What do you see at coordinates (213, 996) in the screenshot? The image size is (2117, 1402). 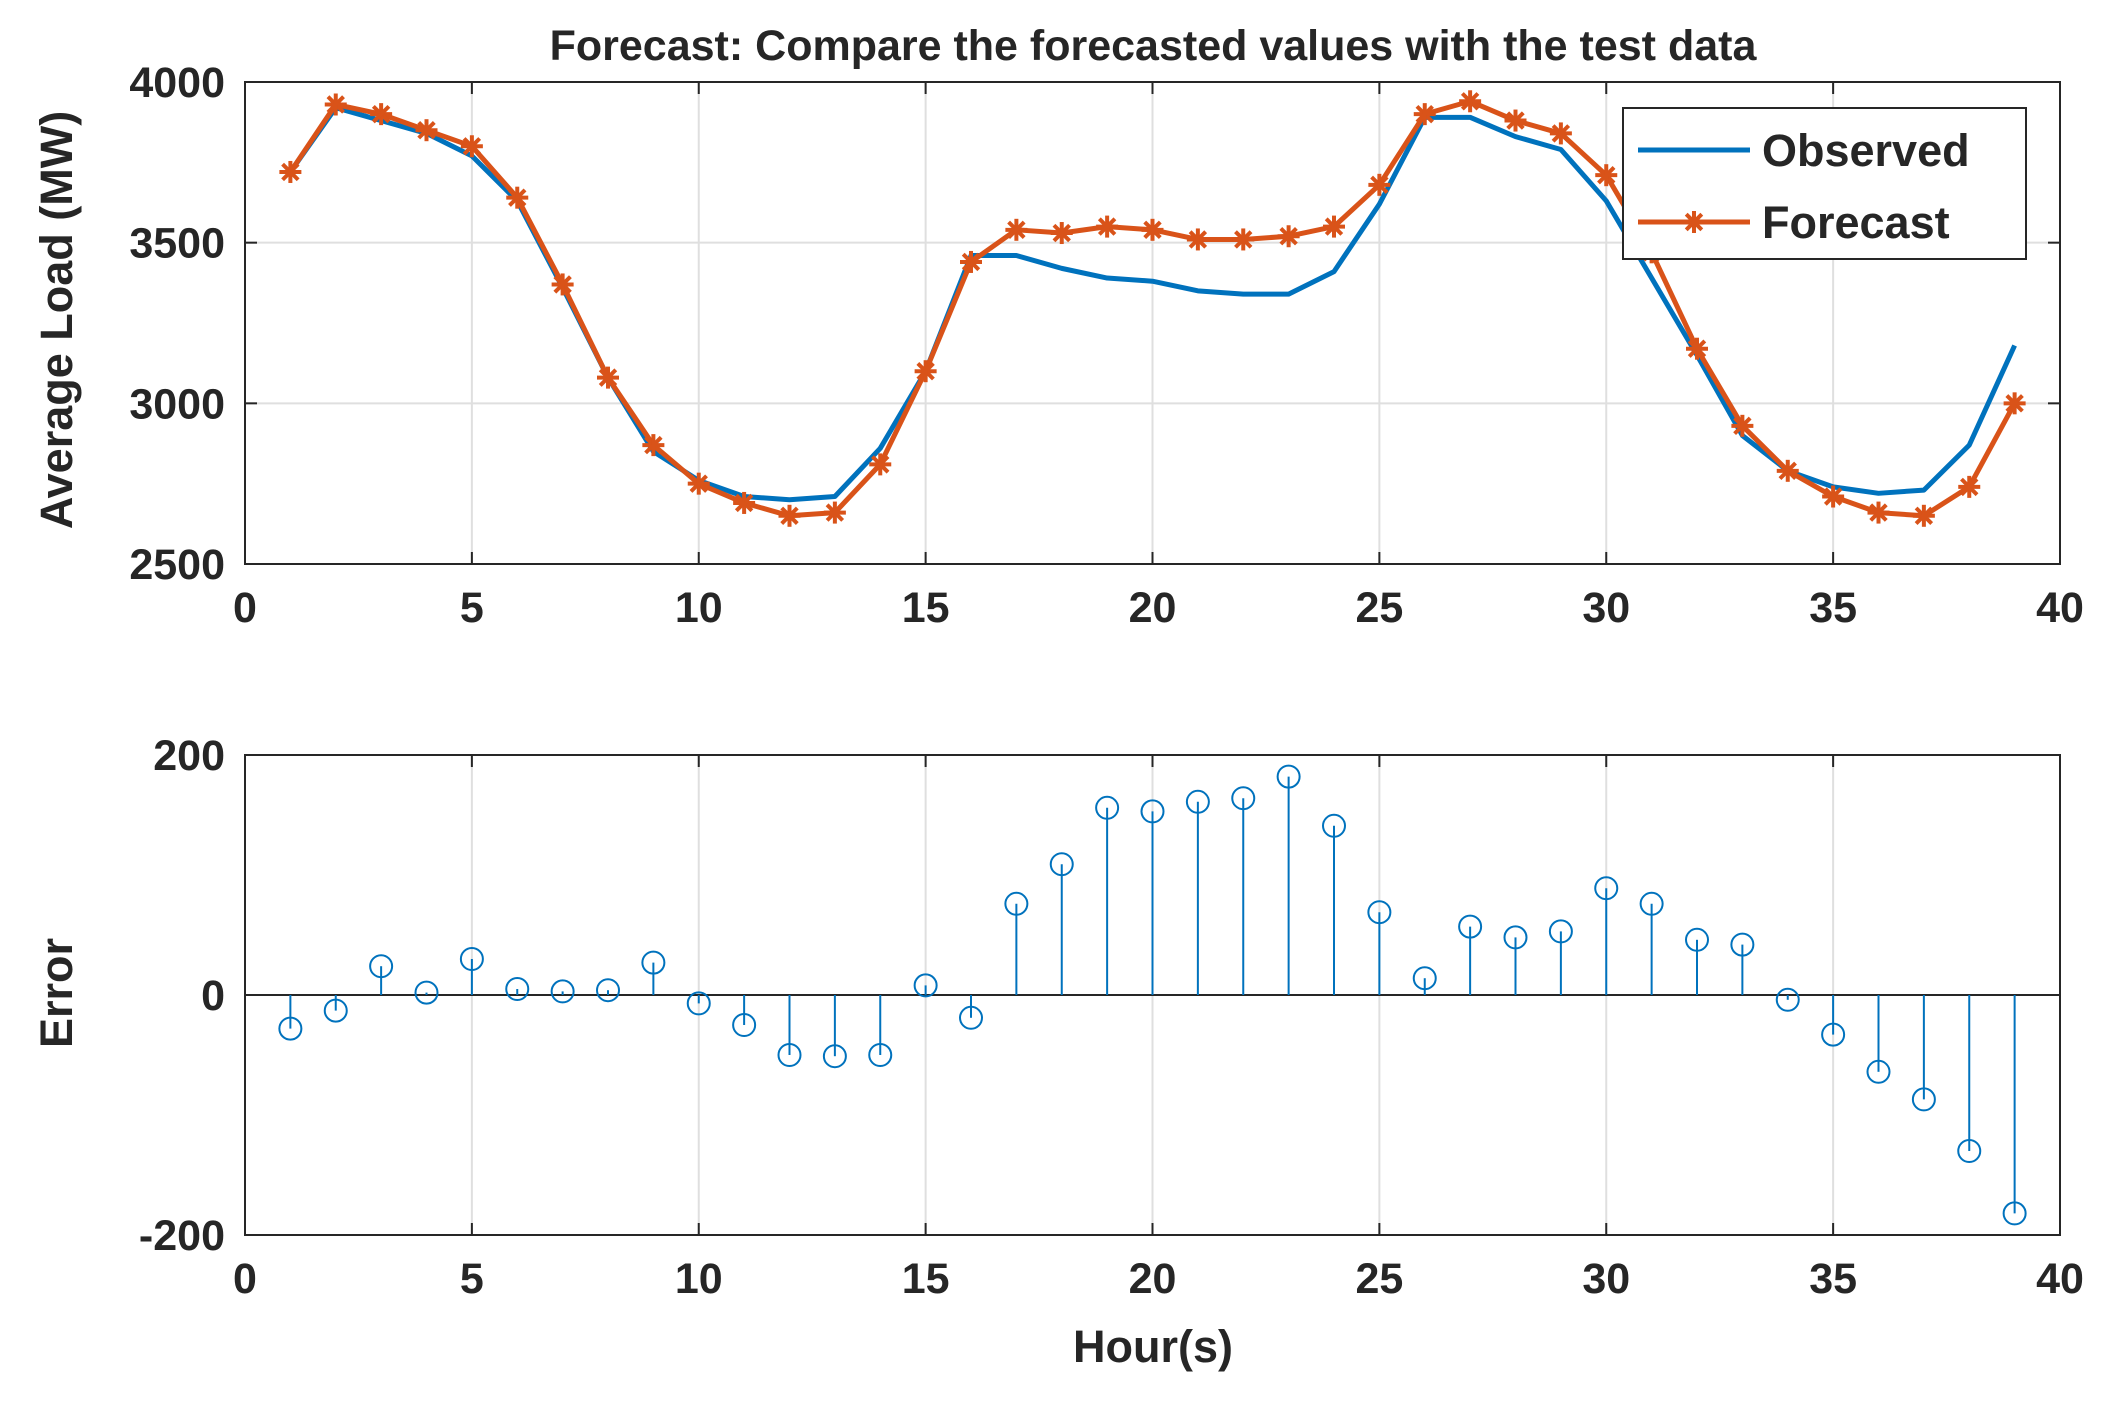 I see `y-tick-label: 0` at bounding box center [213, 996].